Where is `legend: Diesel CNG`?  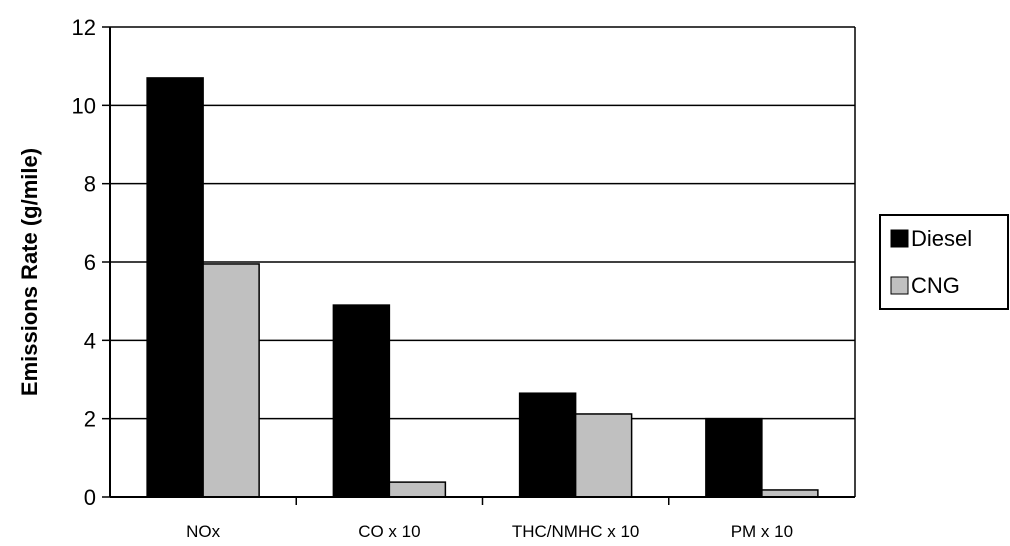 legend: Diesel CNG is located at coordinates (944, 262).